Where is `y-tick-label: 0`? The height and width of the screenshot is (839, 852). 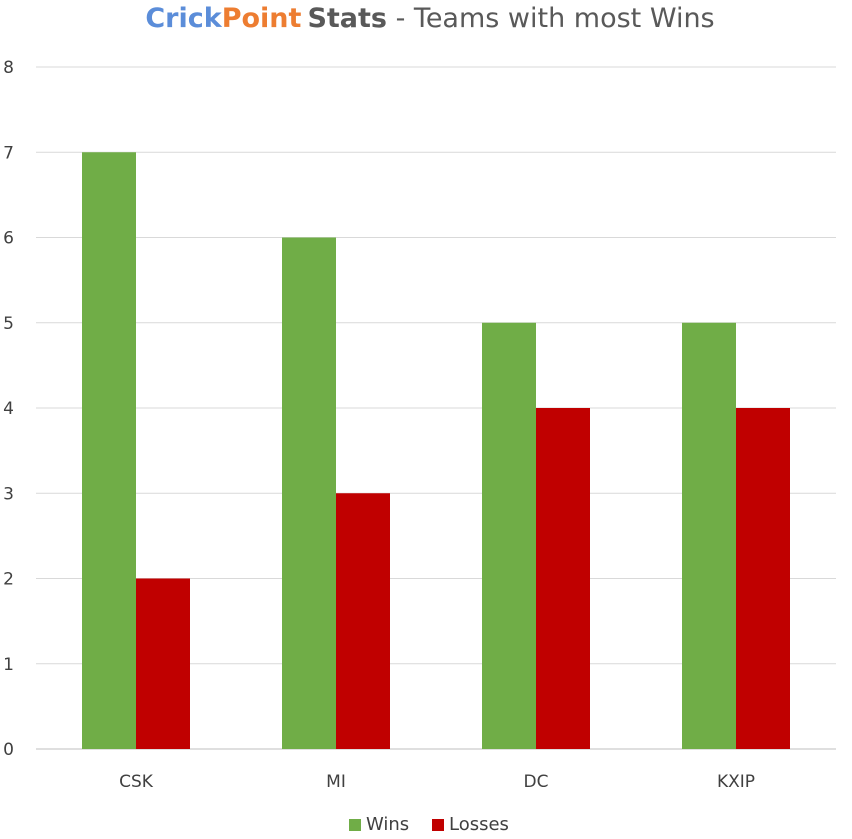
y-tick-label: 0 is located at coordinates (8, 750).